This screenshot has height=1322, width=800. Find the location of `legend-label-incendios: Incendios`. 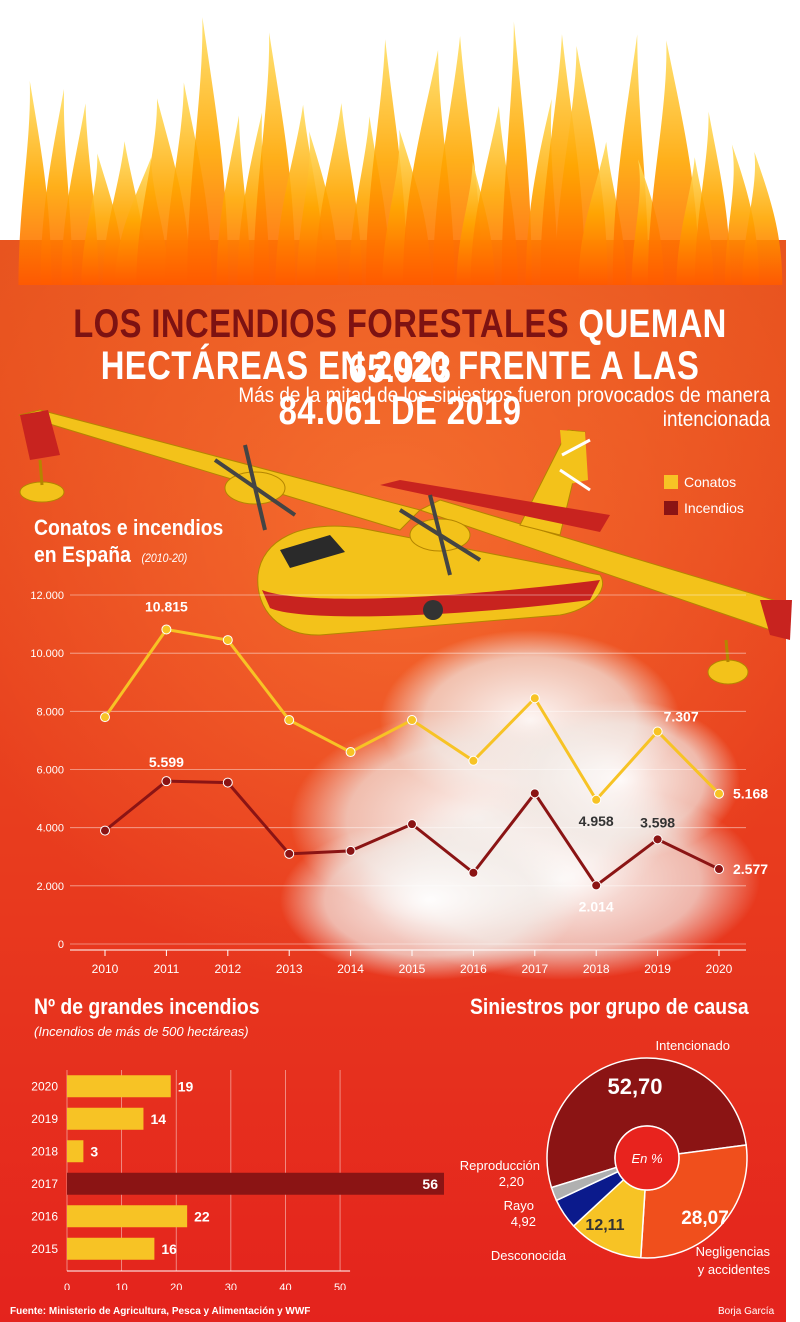

legend-label-incendios: Incendios is located at coordinates (714, 508).